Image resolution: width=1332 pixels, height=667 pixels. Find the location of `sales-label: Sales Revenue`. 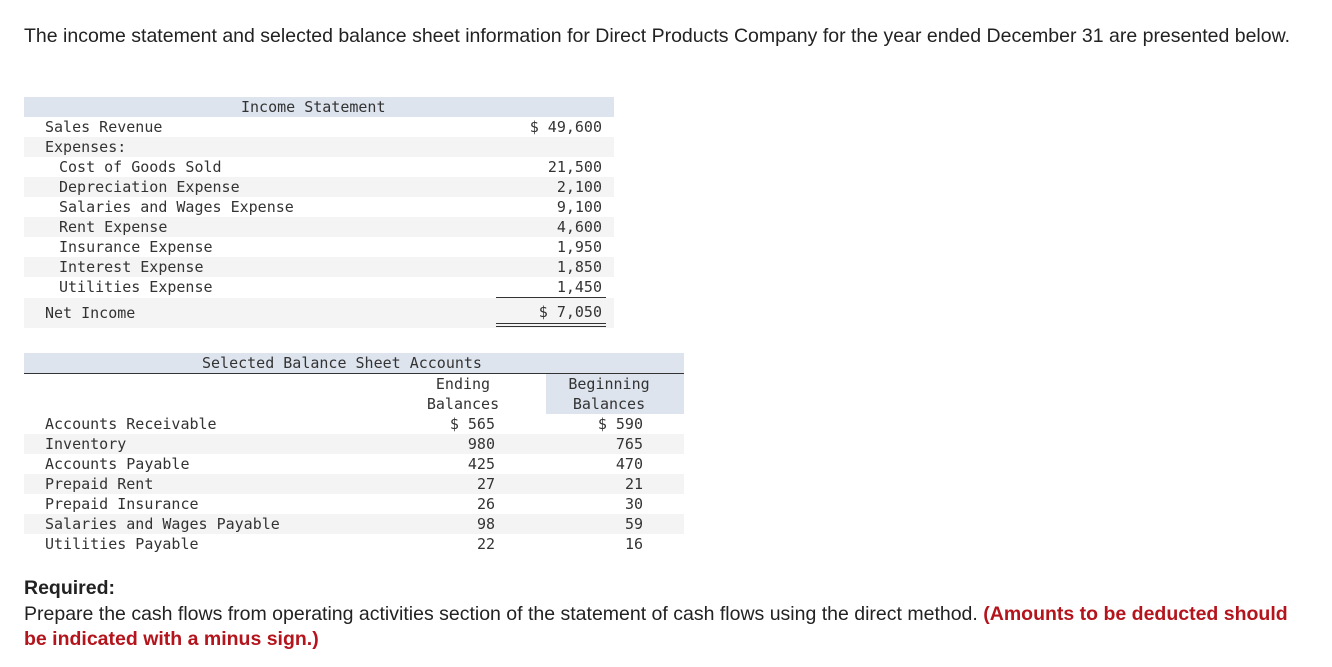

sales-label: Sales Revenue is located at coordinates (104, 127).